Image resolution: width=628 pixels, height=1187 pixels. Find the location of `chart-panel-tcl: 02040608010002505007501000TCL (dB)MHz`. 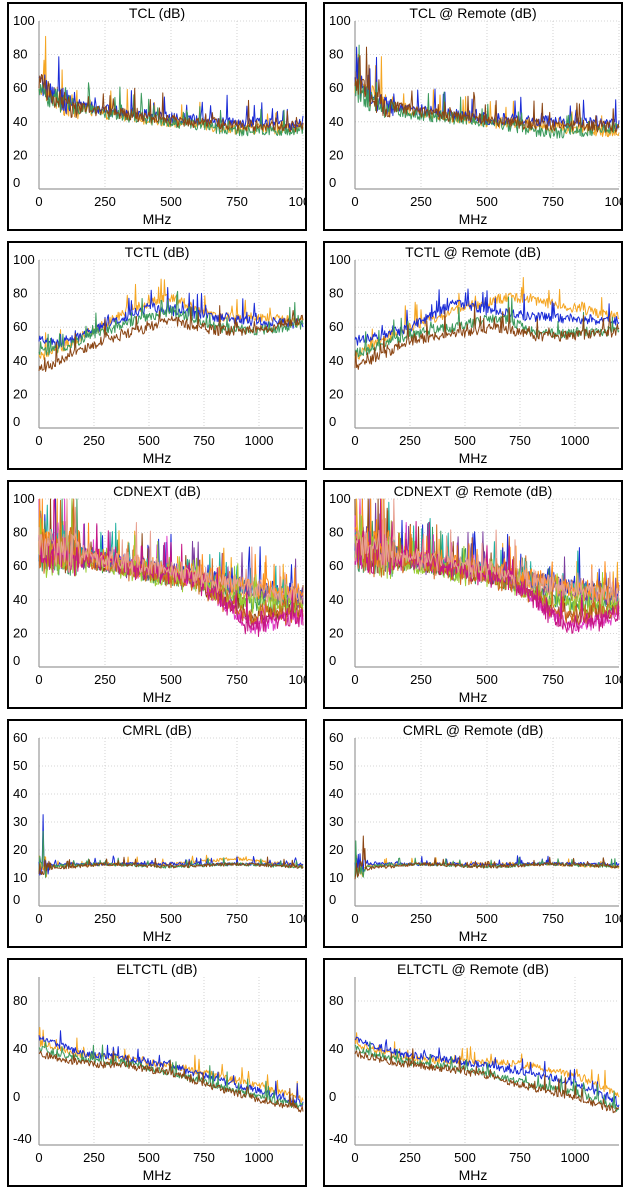

chart-panel-tcl: 02040608010002505007501000TCL (dB)MHz is located at coordinates (157, 116).